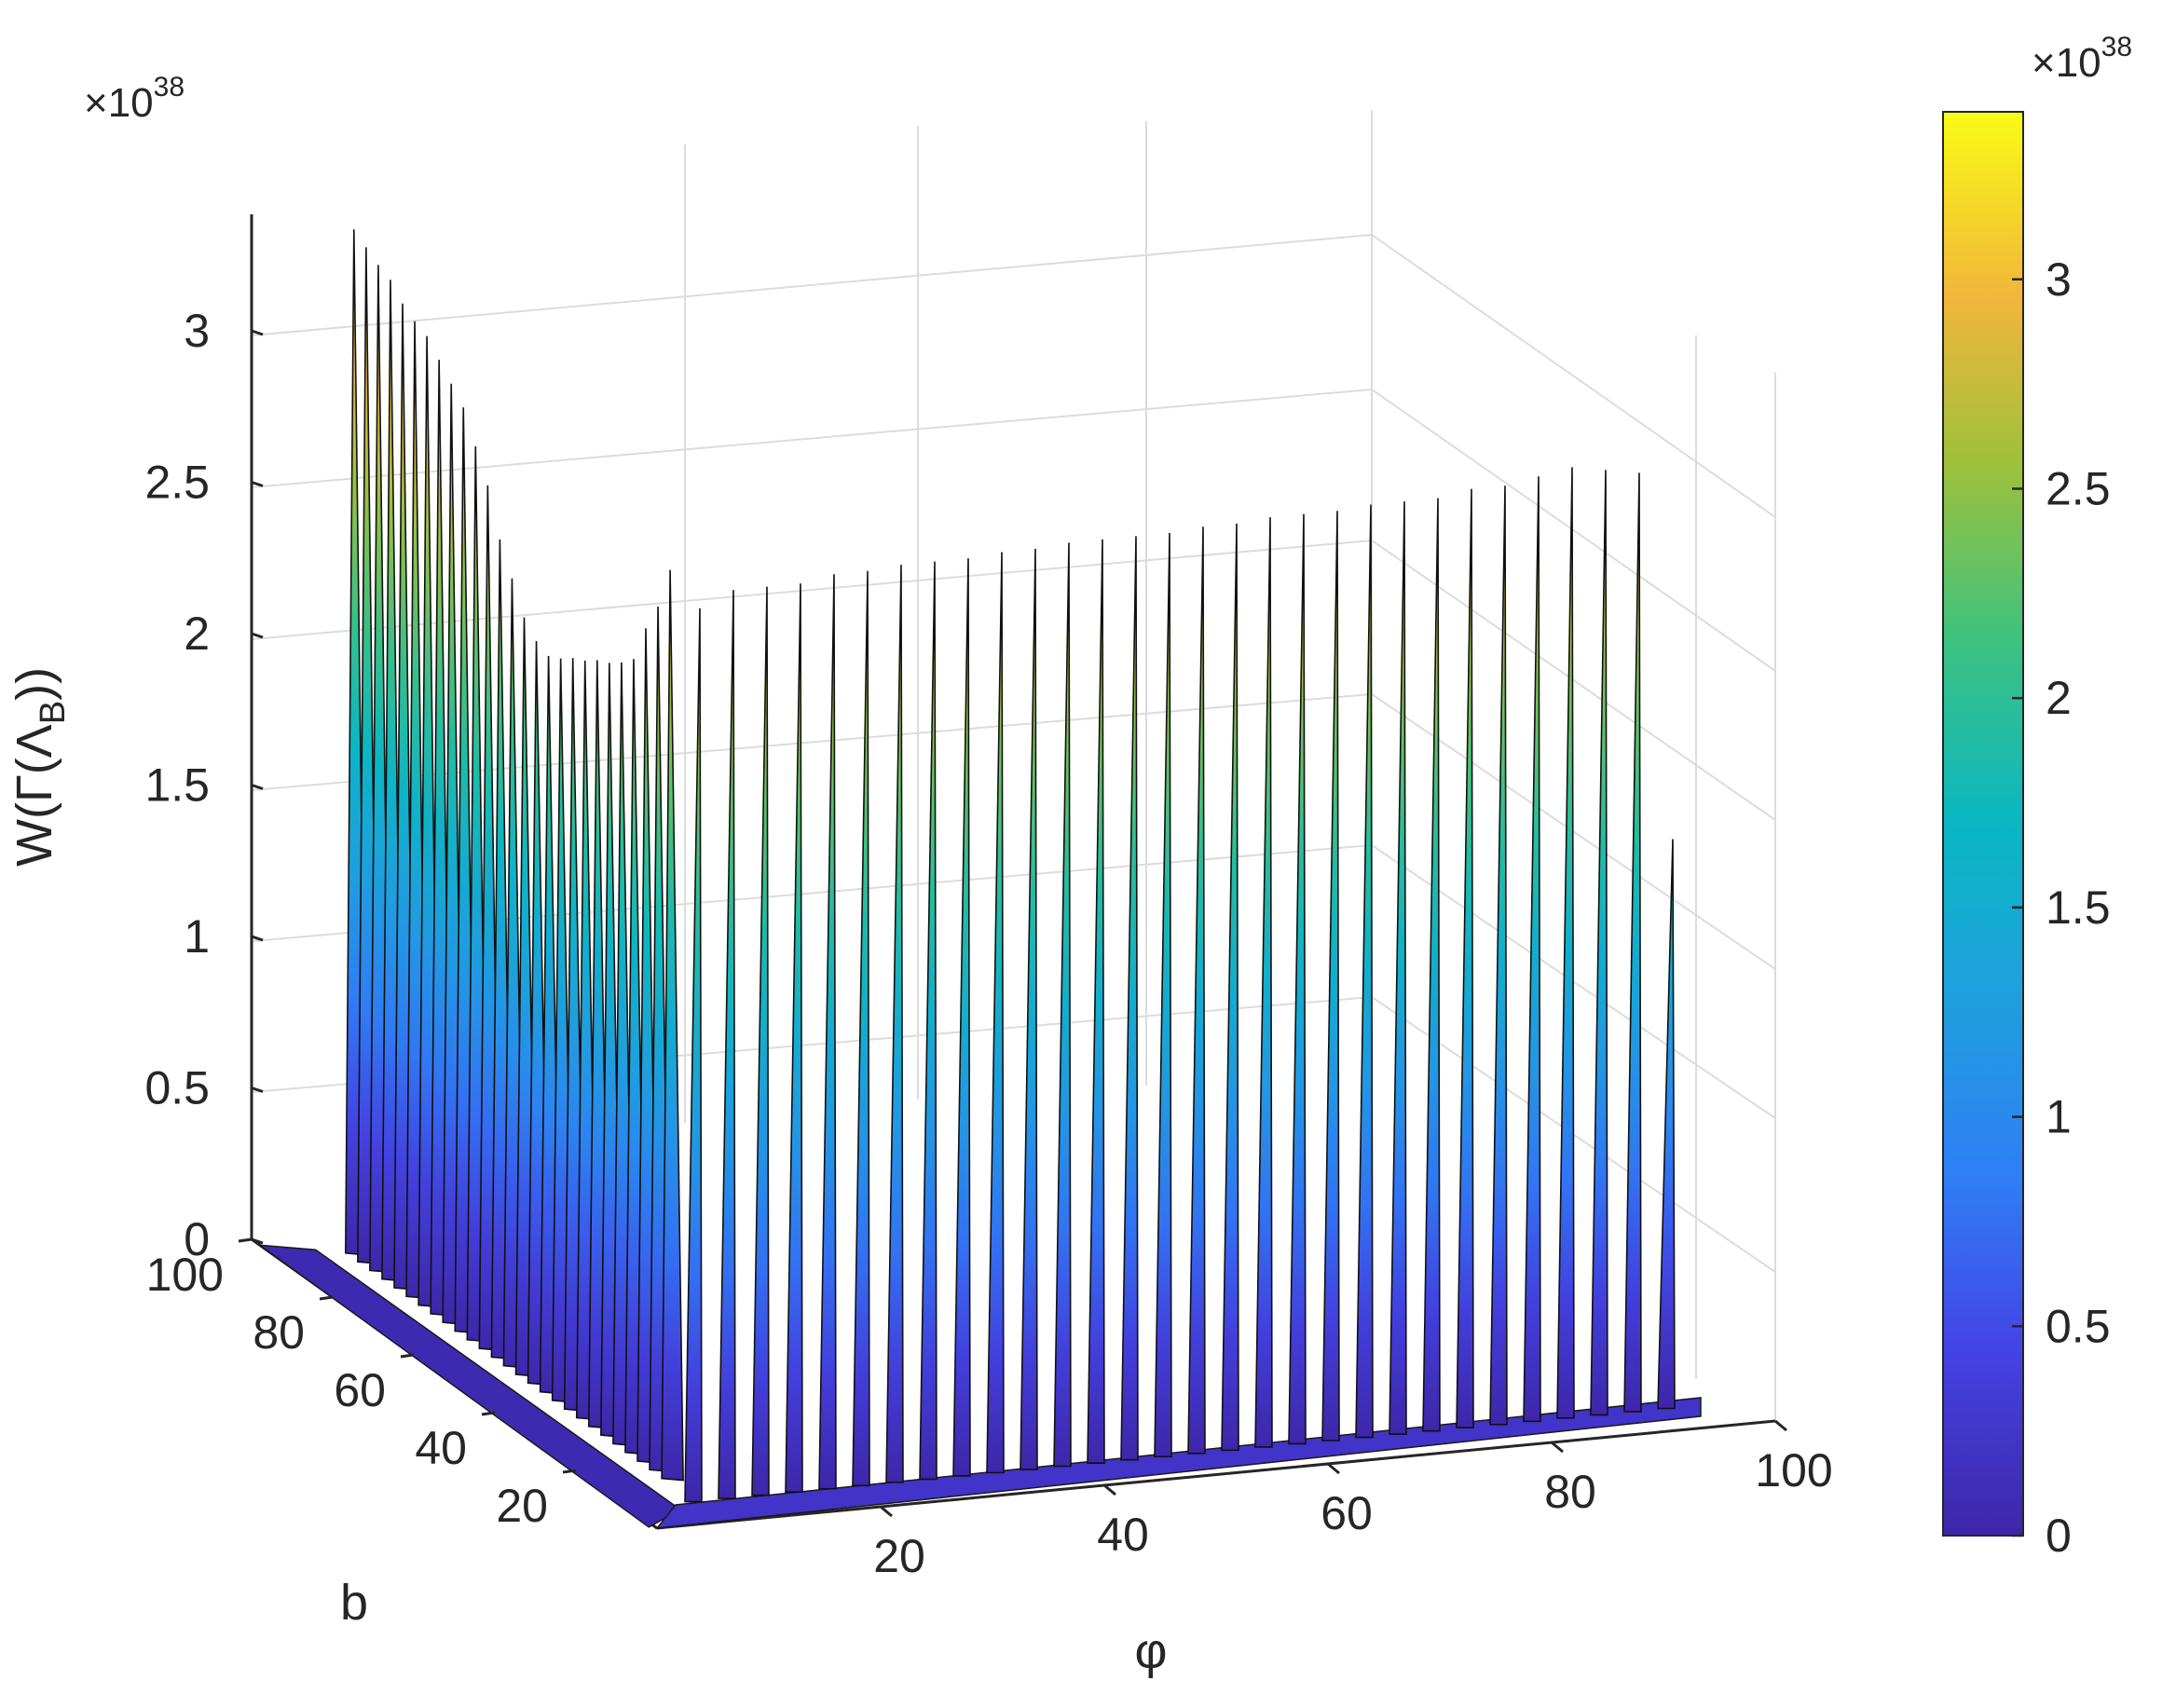  What do you see at coordinates (197, 1239) in the screenshot?
I see `z-tick-label: 0` at bounding box center [197, 1239].